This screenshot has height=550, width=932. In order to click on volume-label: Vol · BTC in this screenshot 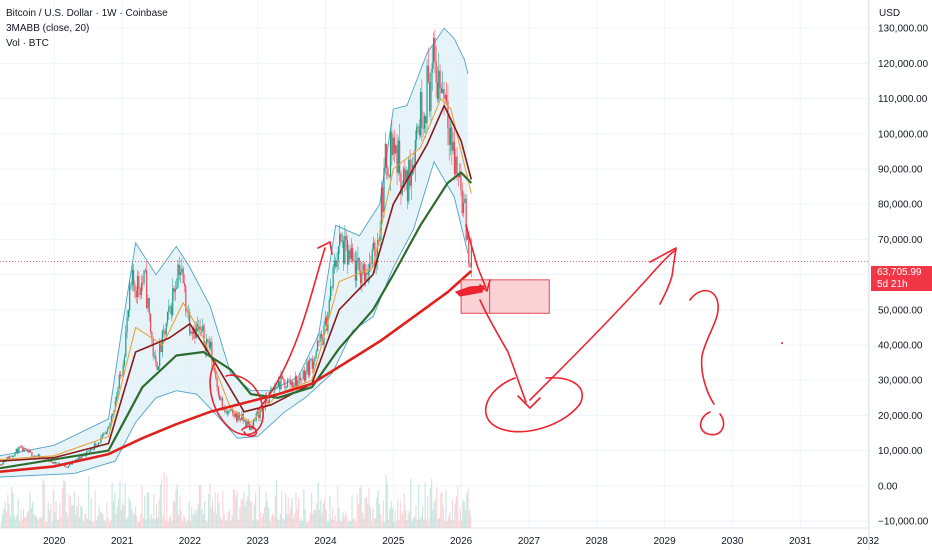, I will do `click(27, 43)`.